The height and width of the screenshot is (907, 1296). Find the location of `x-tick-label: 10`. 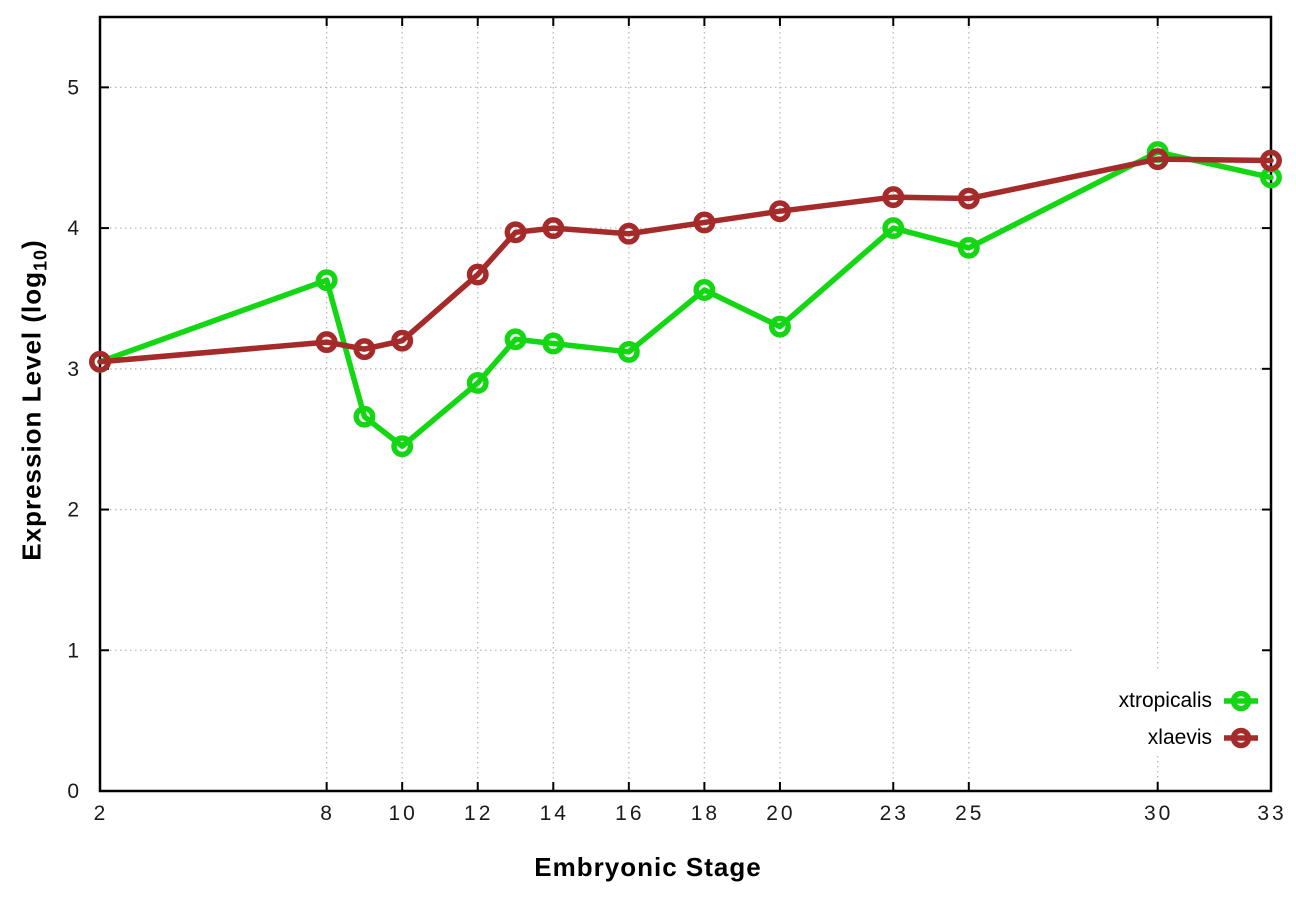

x-tick-label: 10 is located at coordinates (403, 813).